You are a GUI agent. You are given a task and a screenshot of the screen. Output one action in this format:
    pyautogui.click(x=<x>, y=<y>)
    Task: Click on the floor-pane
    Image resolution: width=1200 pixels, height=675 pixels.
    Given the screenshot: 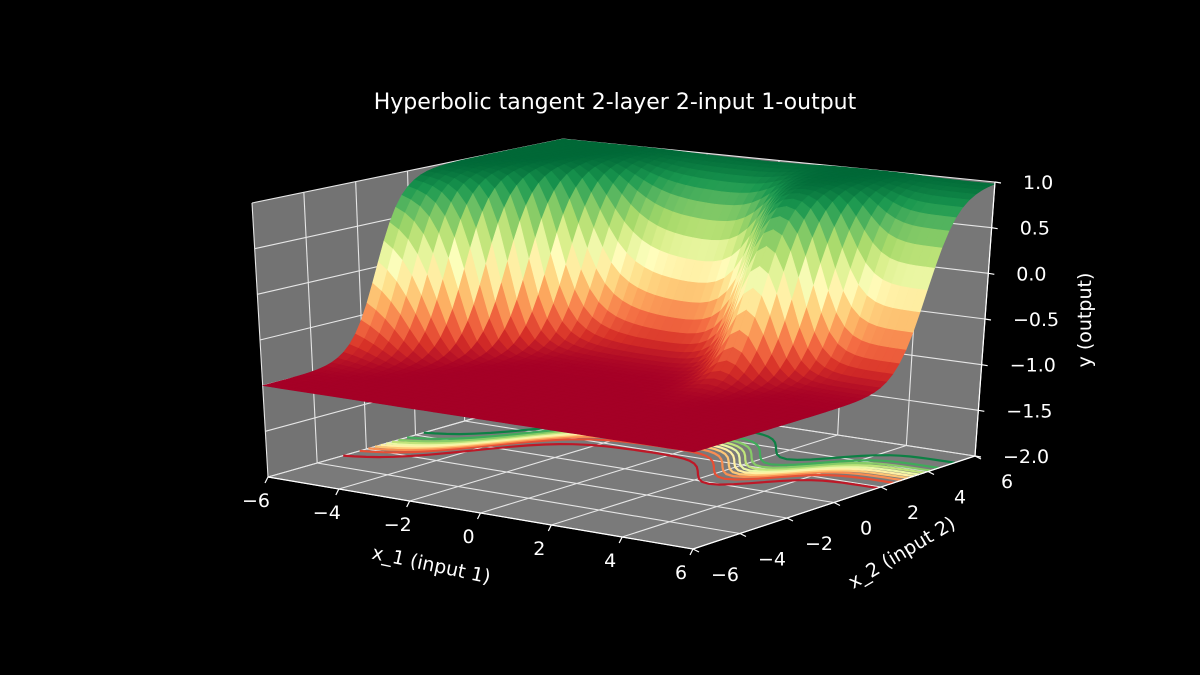 What is the action you would take?
    pyautogui.click(x=621, y=471)
    